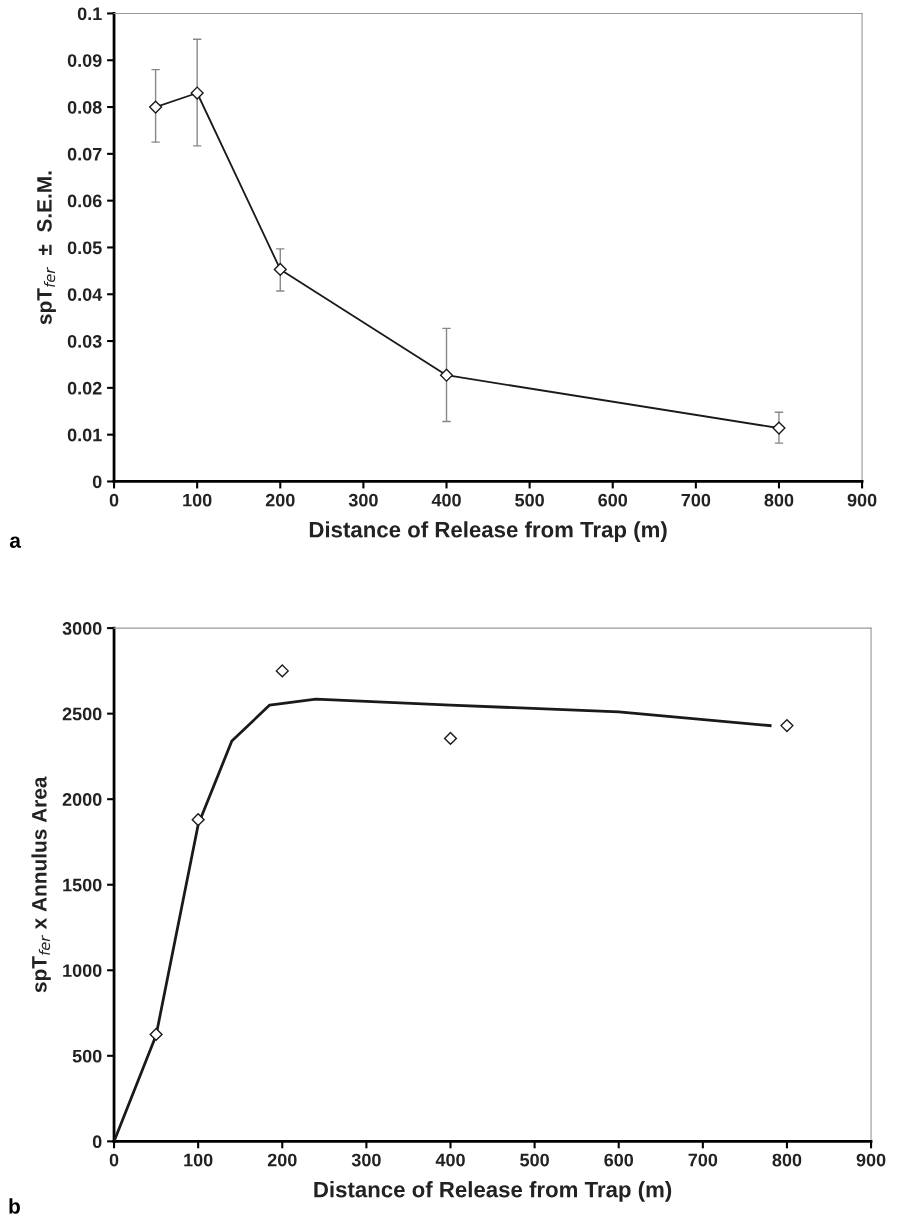 This screenshot has height=1222, width=898. What do you see at coordinates (85, 294) in the screenshot?
I see `y-tick-label: 0.04` at bounding box center [85, 294].